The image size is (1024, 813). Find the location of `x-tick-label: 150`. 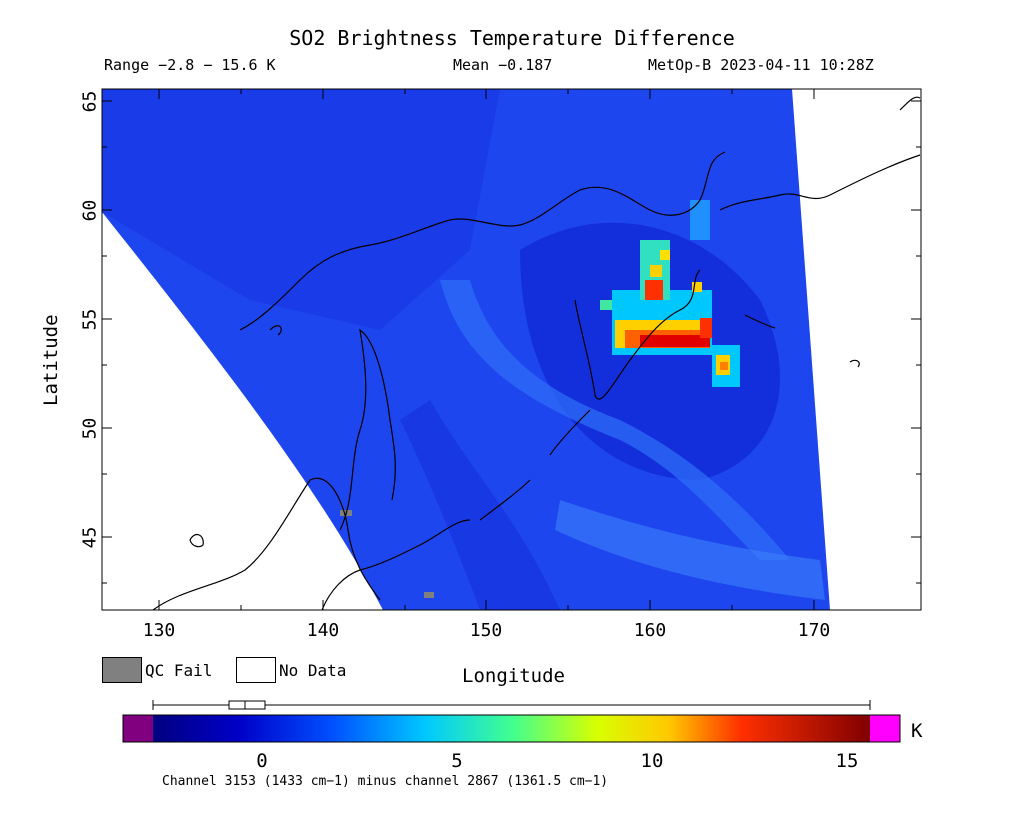

x-tick-label: 150 is located at coordinates (486, 630).